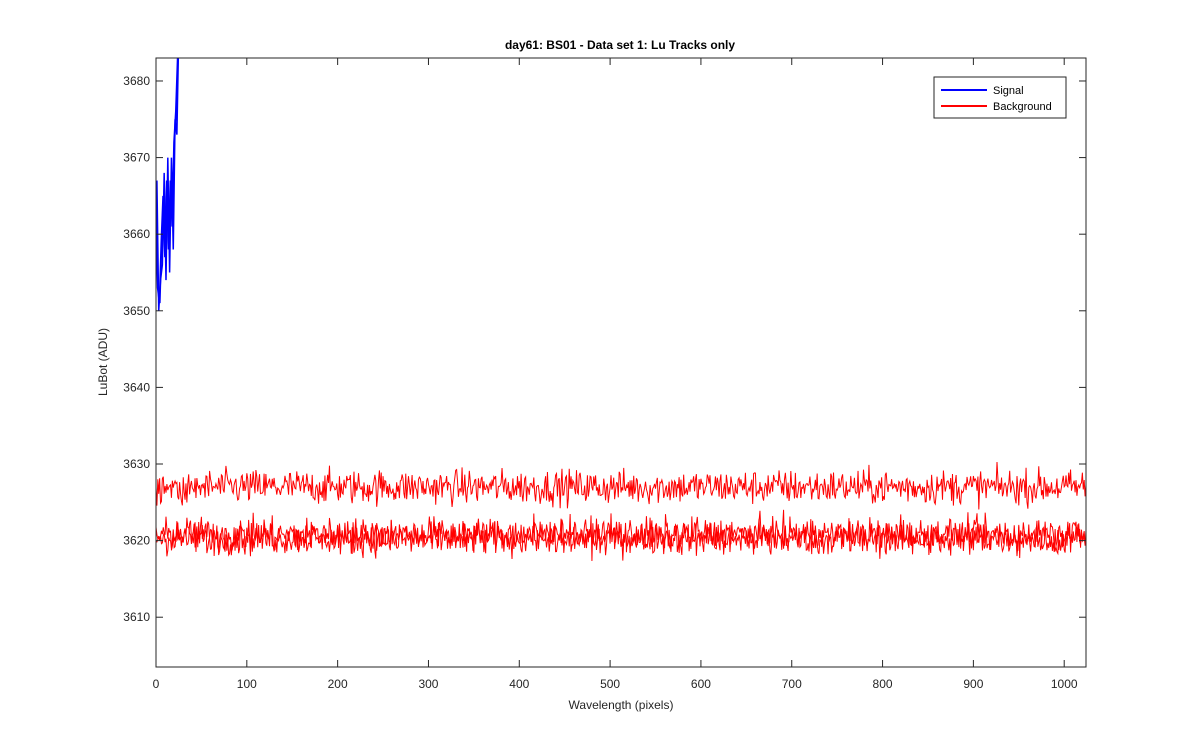 The image size is (1200, 750). Describe the element at coordinates (136, 234) in the screenshot. I see `y-tick-label: 3660` at that location.